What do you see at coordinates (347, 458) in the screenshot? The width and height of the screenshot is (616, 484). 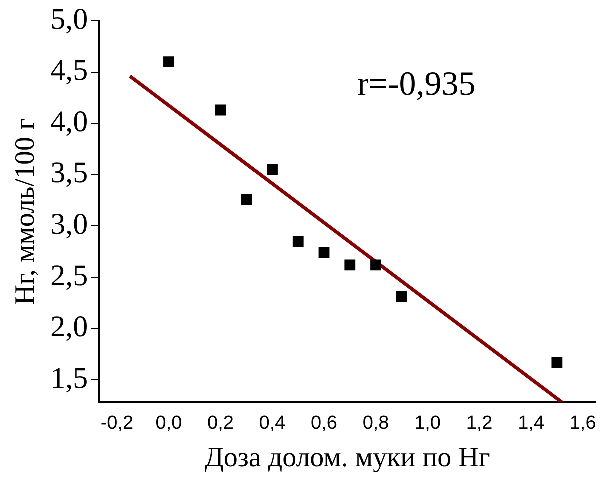 I see `x-axis-title: Доза долом. муки по Нг` at bounding box center [347, 458].